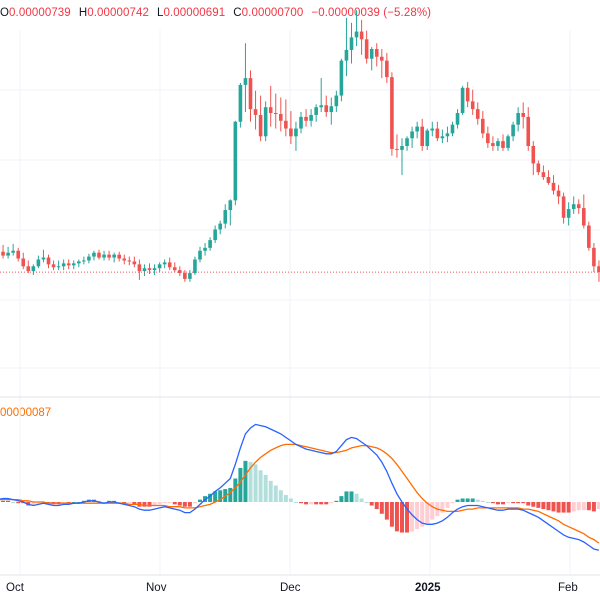 The image size is (600, 600). I want to click on x-axis-label-feb: Feb, so click(568, 588).